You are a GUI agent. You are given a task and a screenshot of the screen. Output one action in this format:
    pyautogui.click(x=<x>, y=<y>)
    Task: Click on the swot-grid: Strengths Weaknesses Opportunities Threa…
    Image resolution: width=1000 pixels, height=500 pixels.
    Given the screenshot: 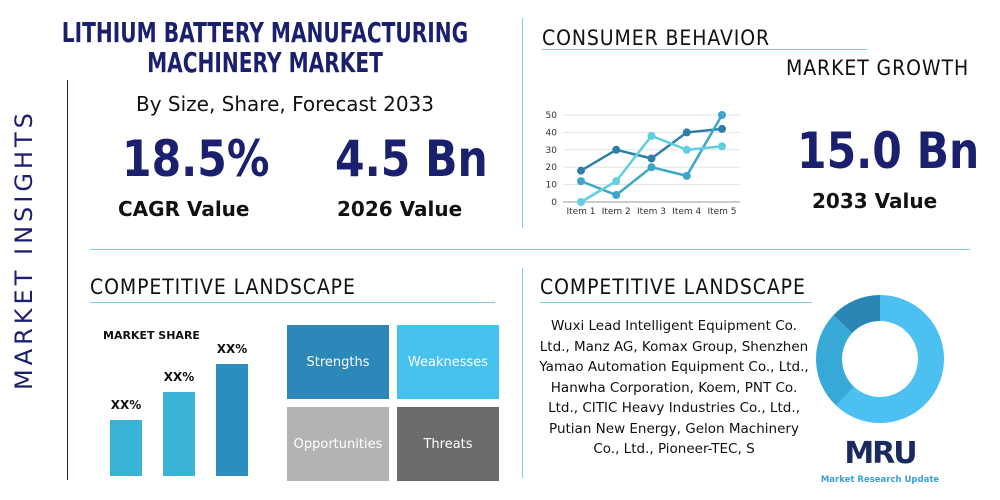 What is the action you would take?
    pyautogui.click(x=393, y=403)
    